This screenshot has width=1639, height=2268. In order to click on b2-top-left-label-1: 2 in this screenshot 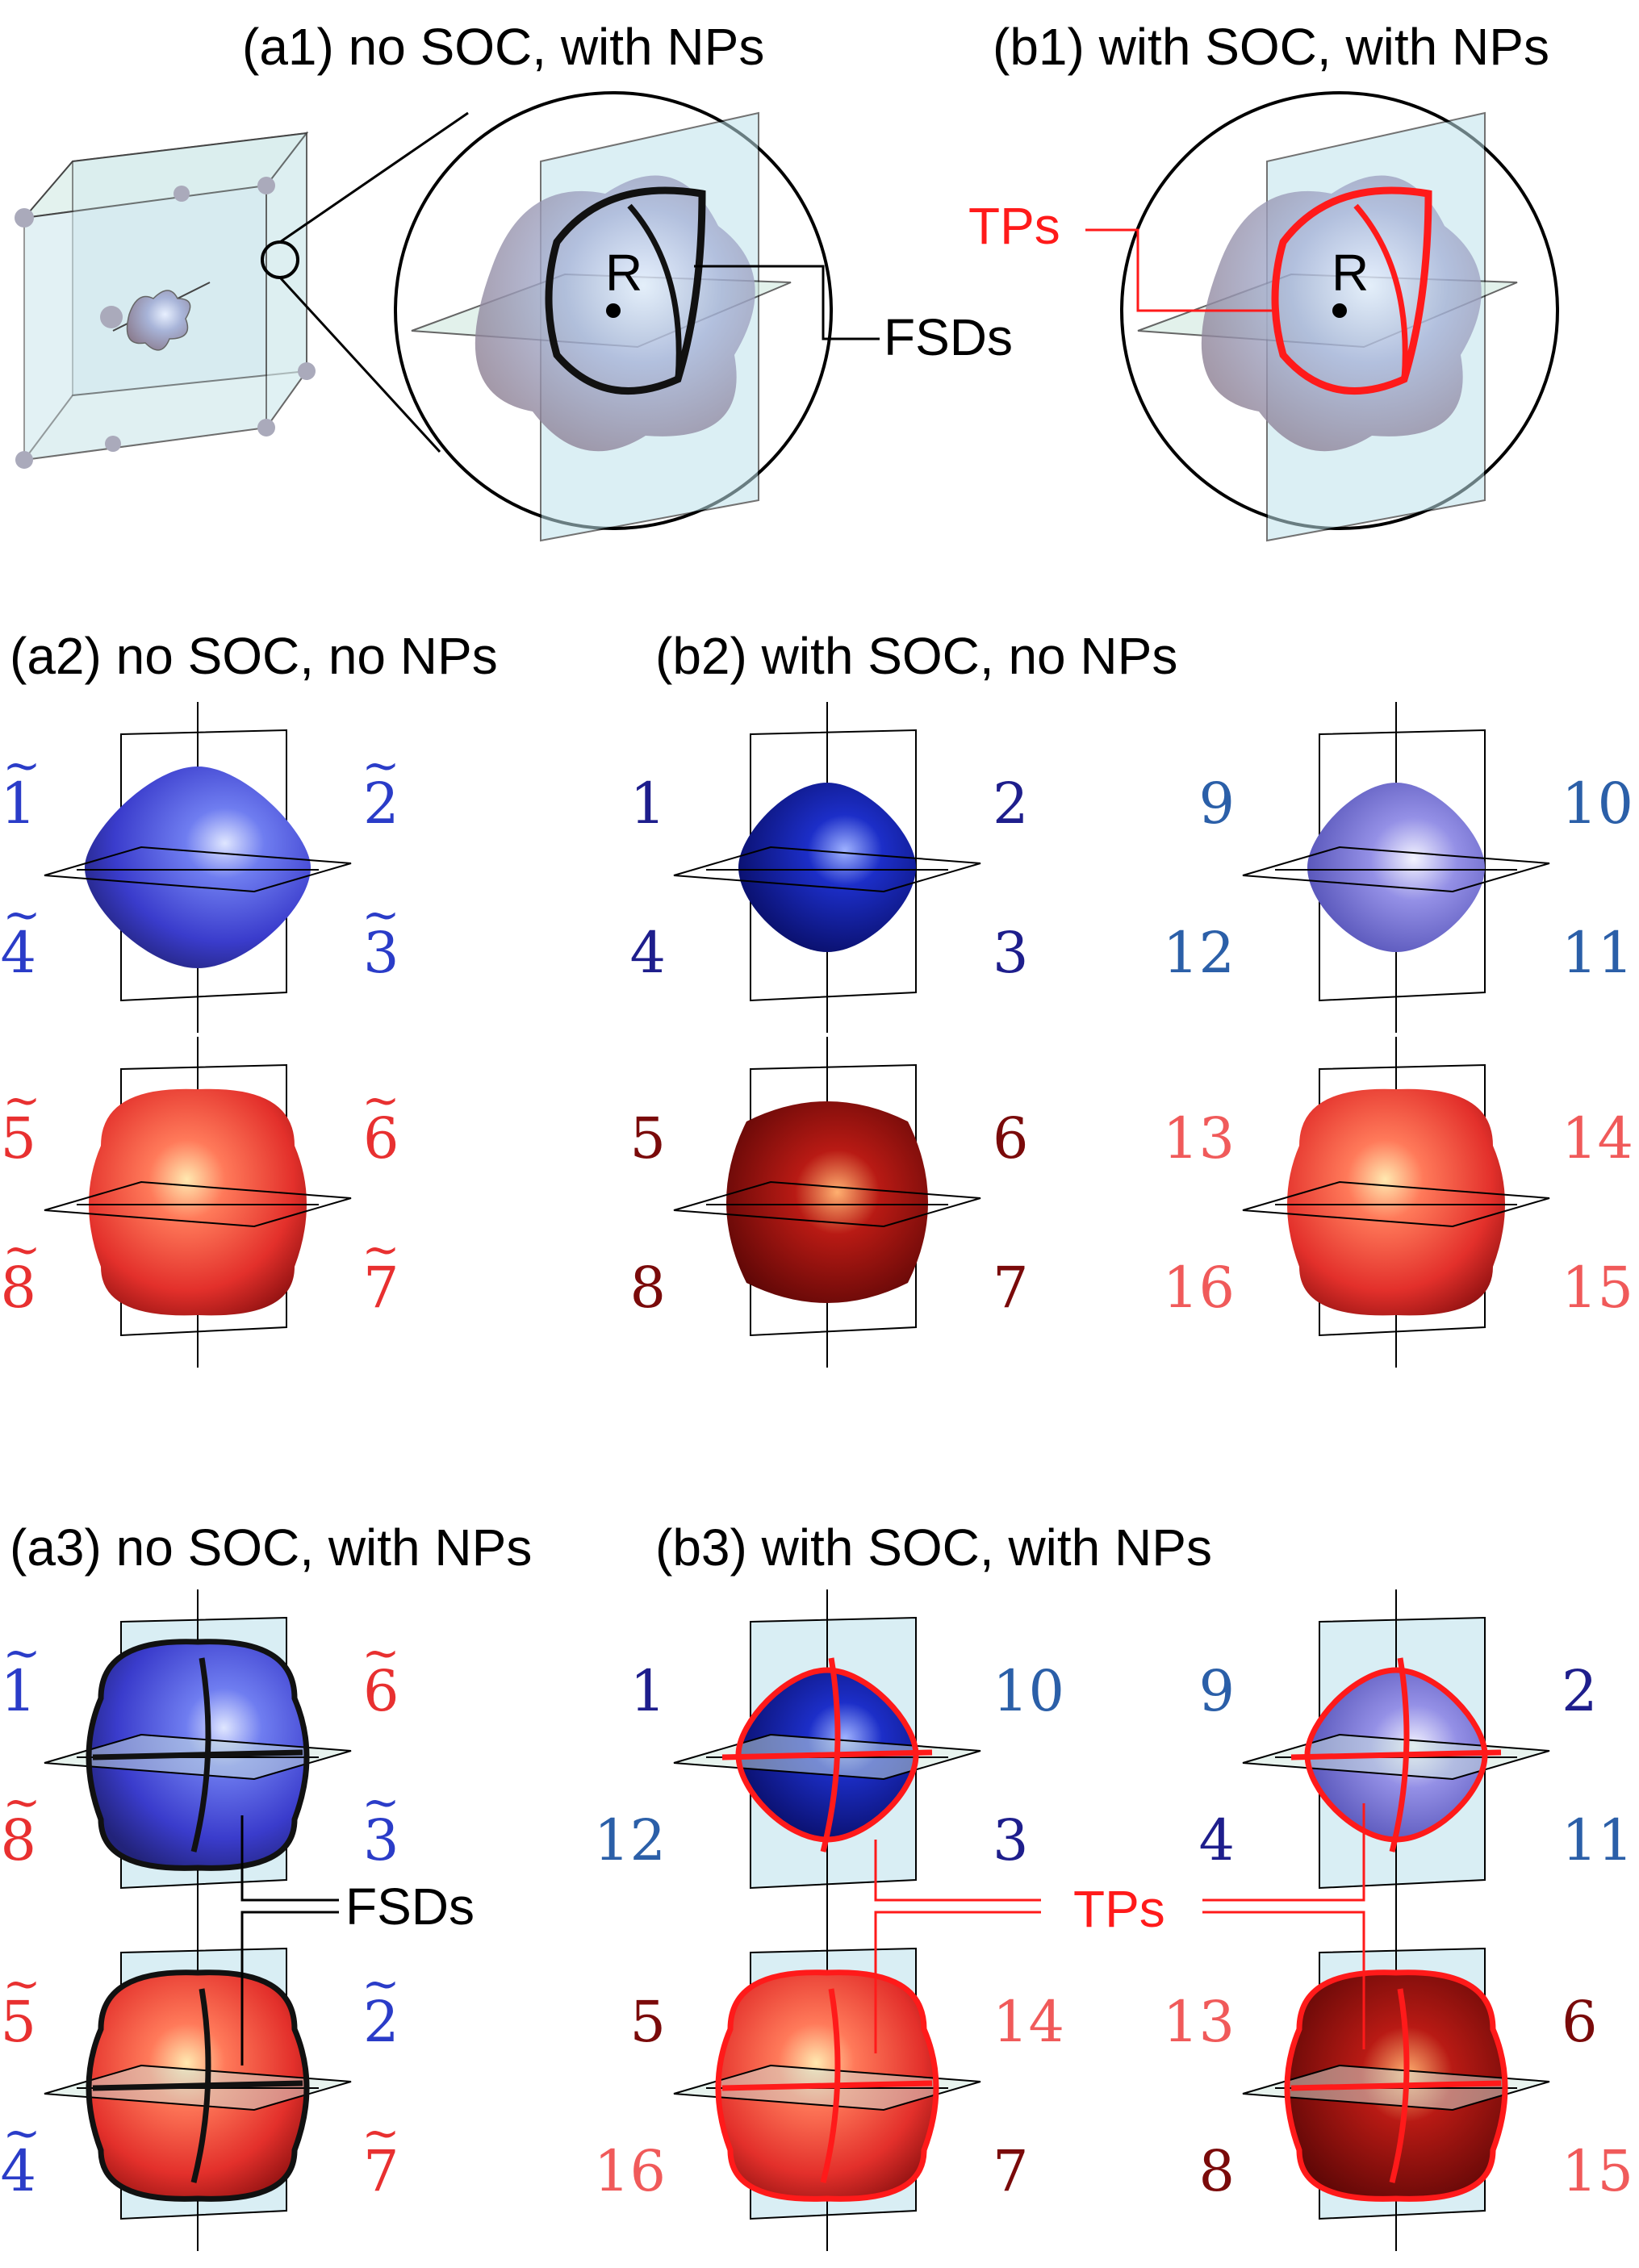, I will do `click(1011, 804)`.